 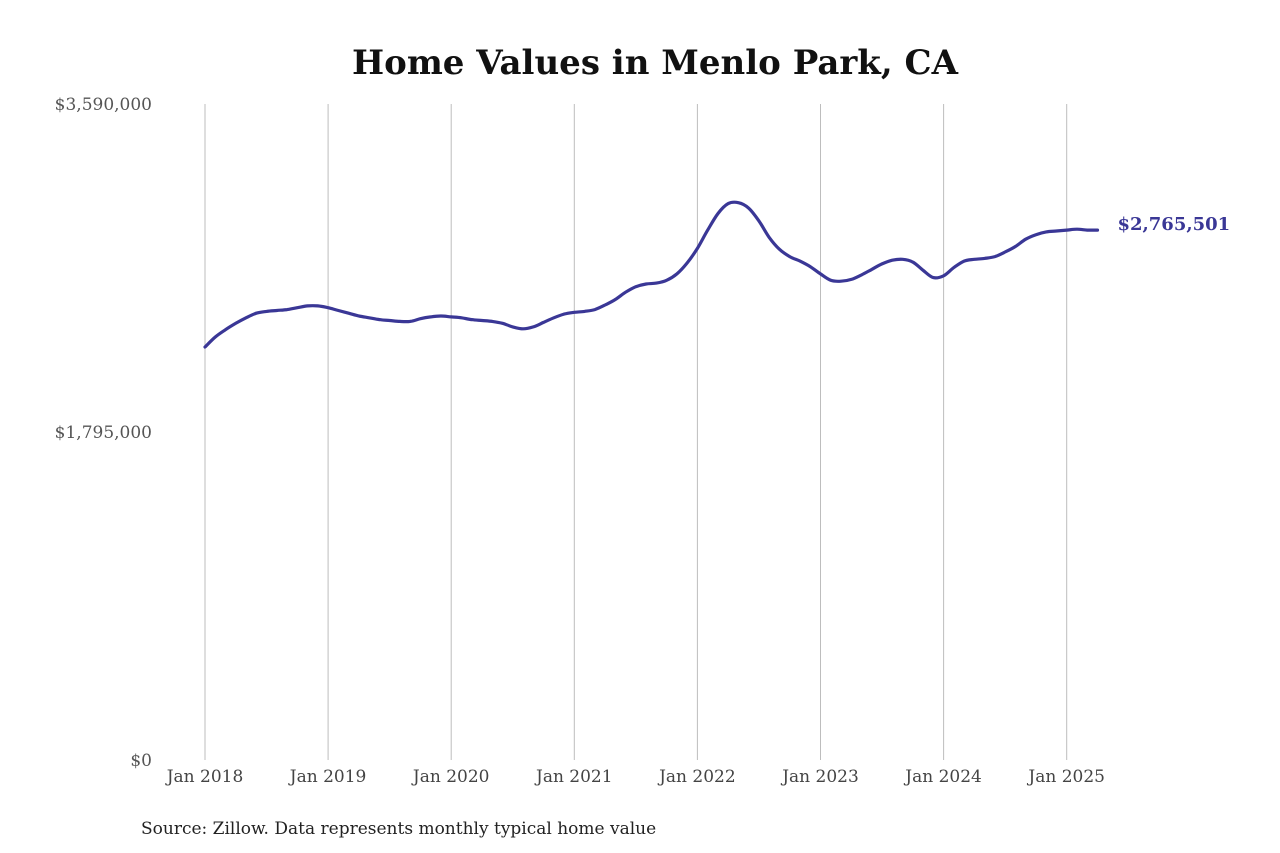 I want to click on end-value-label: $2,765,501, so click(x=1173, y=224).